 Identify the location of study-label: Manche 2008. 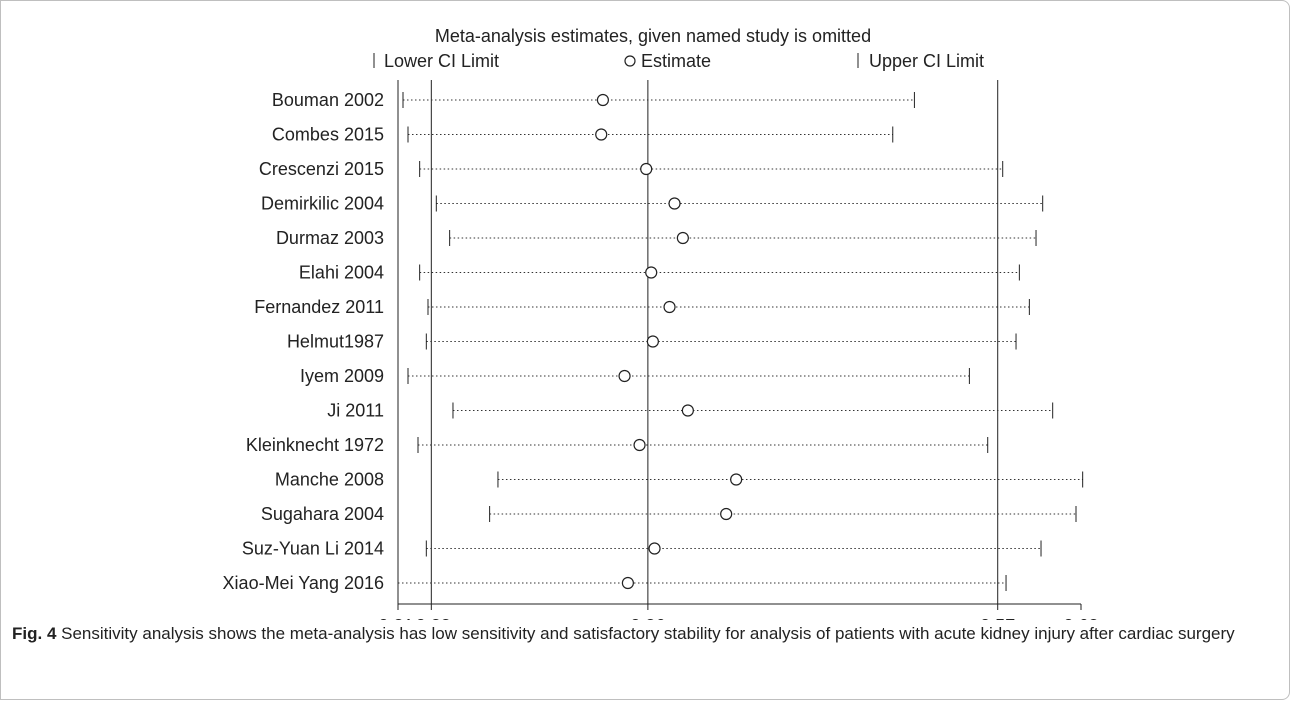
(329, 480).